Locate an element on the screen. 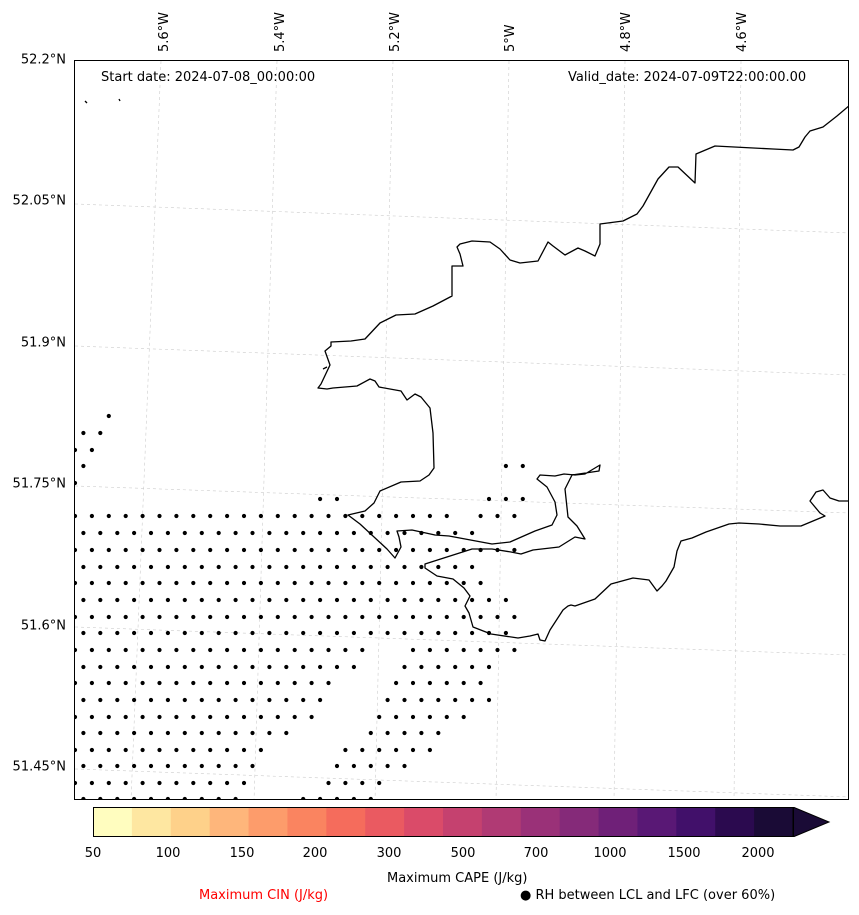 The height and width of the screenshot is (915, 859). colorbar-tick-300: 300 is located at coordinates (389, 853).